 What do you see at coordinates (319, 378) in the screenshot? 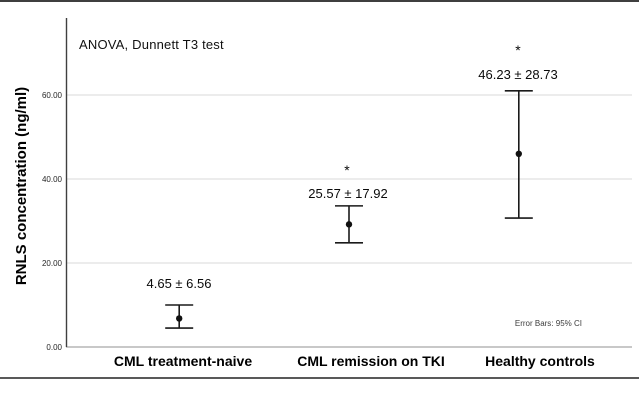
I see `bottom-rule` at bounding box center [319, 378].